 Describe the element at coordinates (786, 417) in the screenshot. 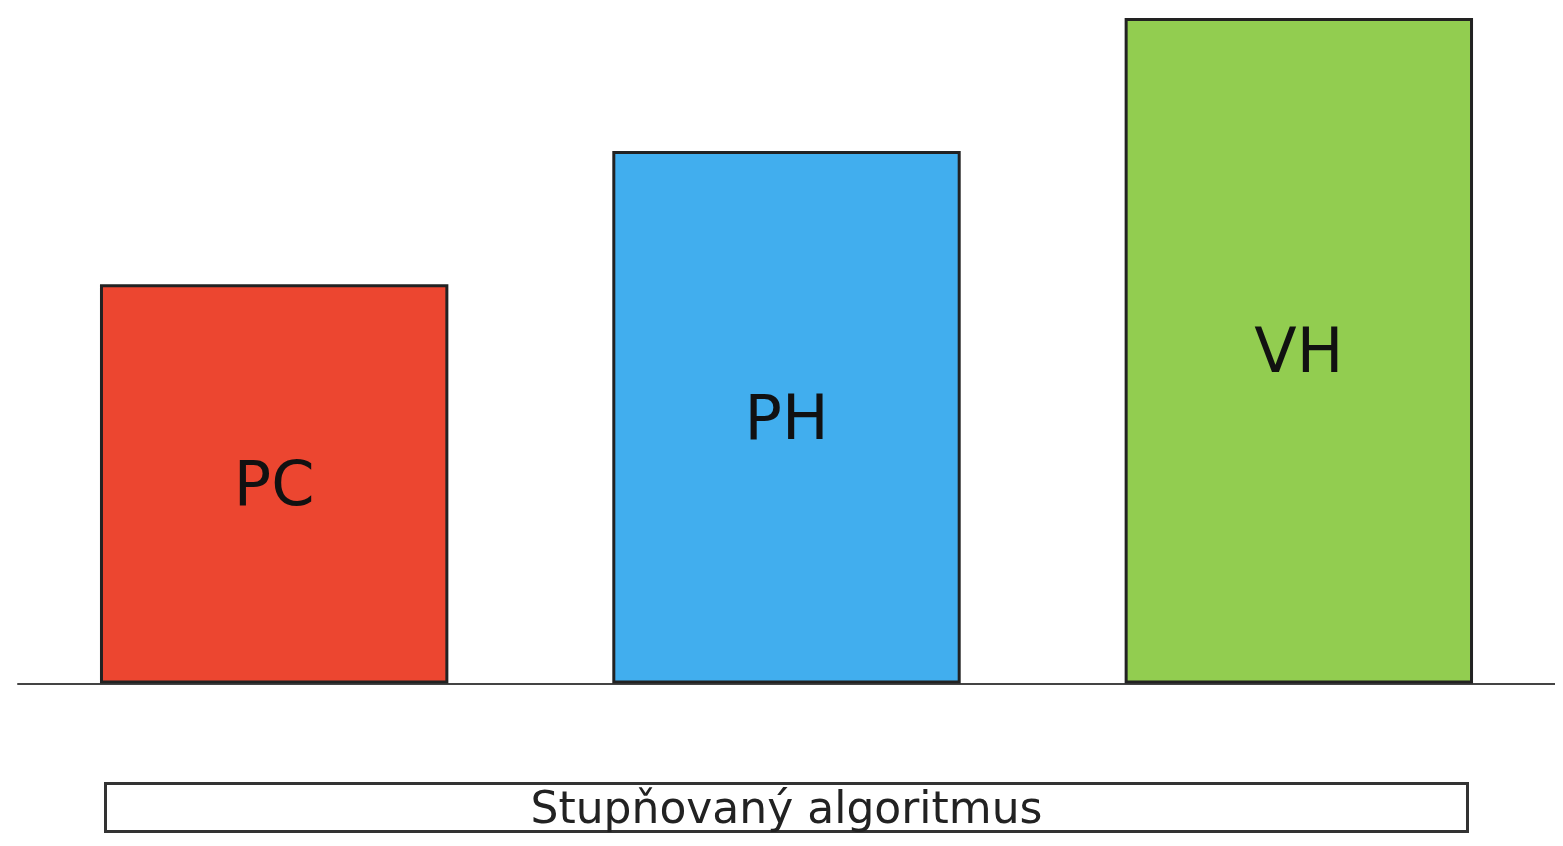

I see `x-tick-label: PH` at that location.